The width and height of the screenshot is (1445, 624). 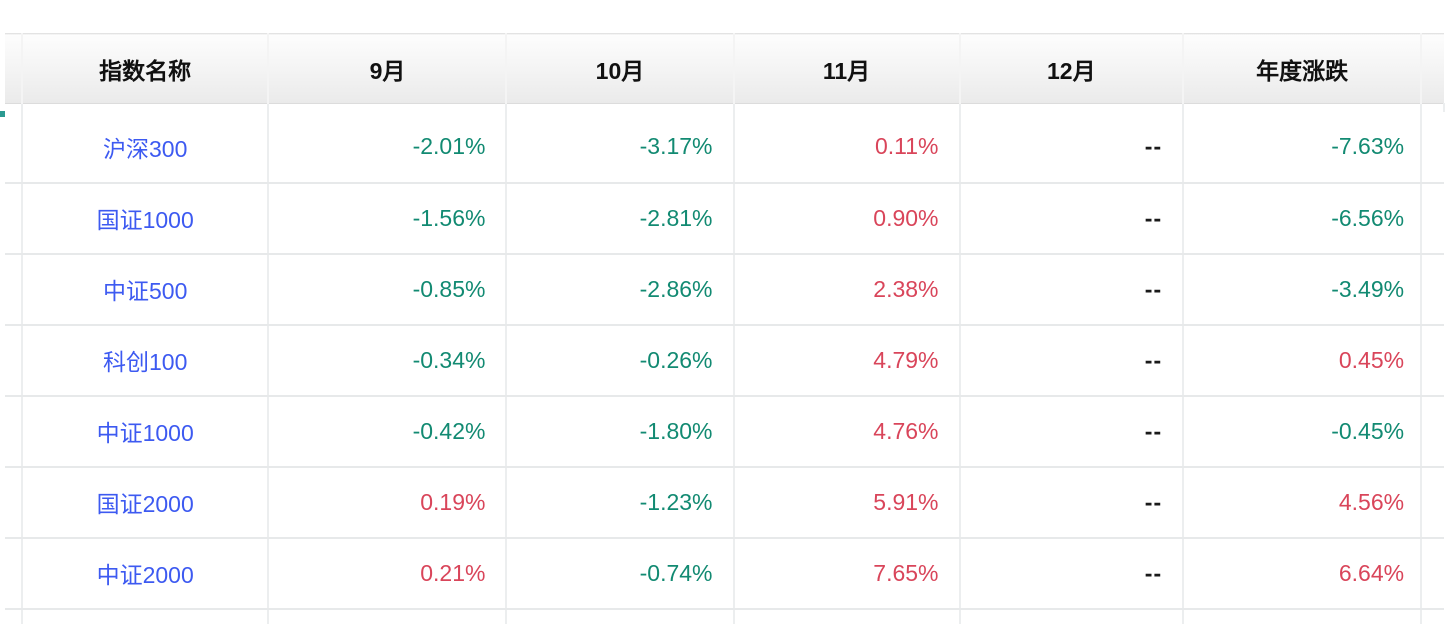 I want to click on index-link: 国证1000, so click(x=145, y=220).